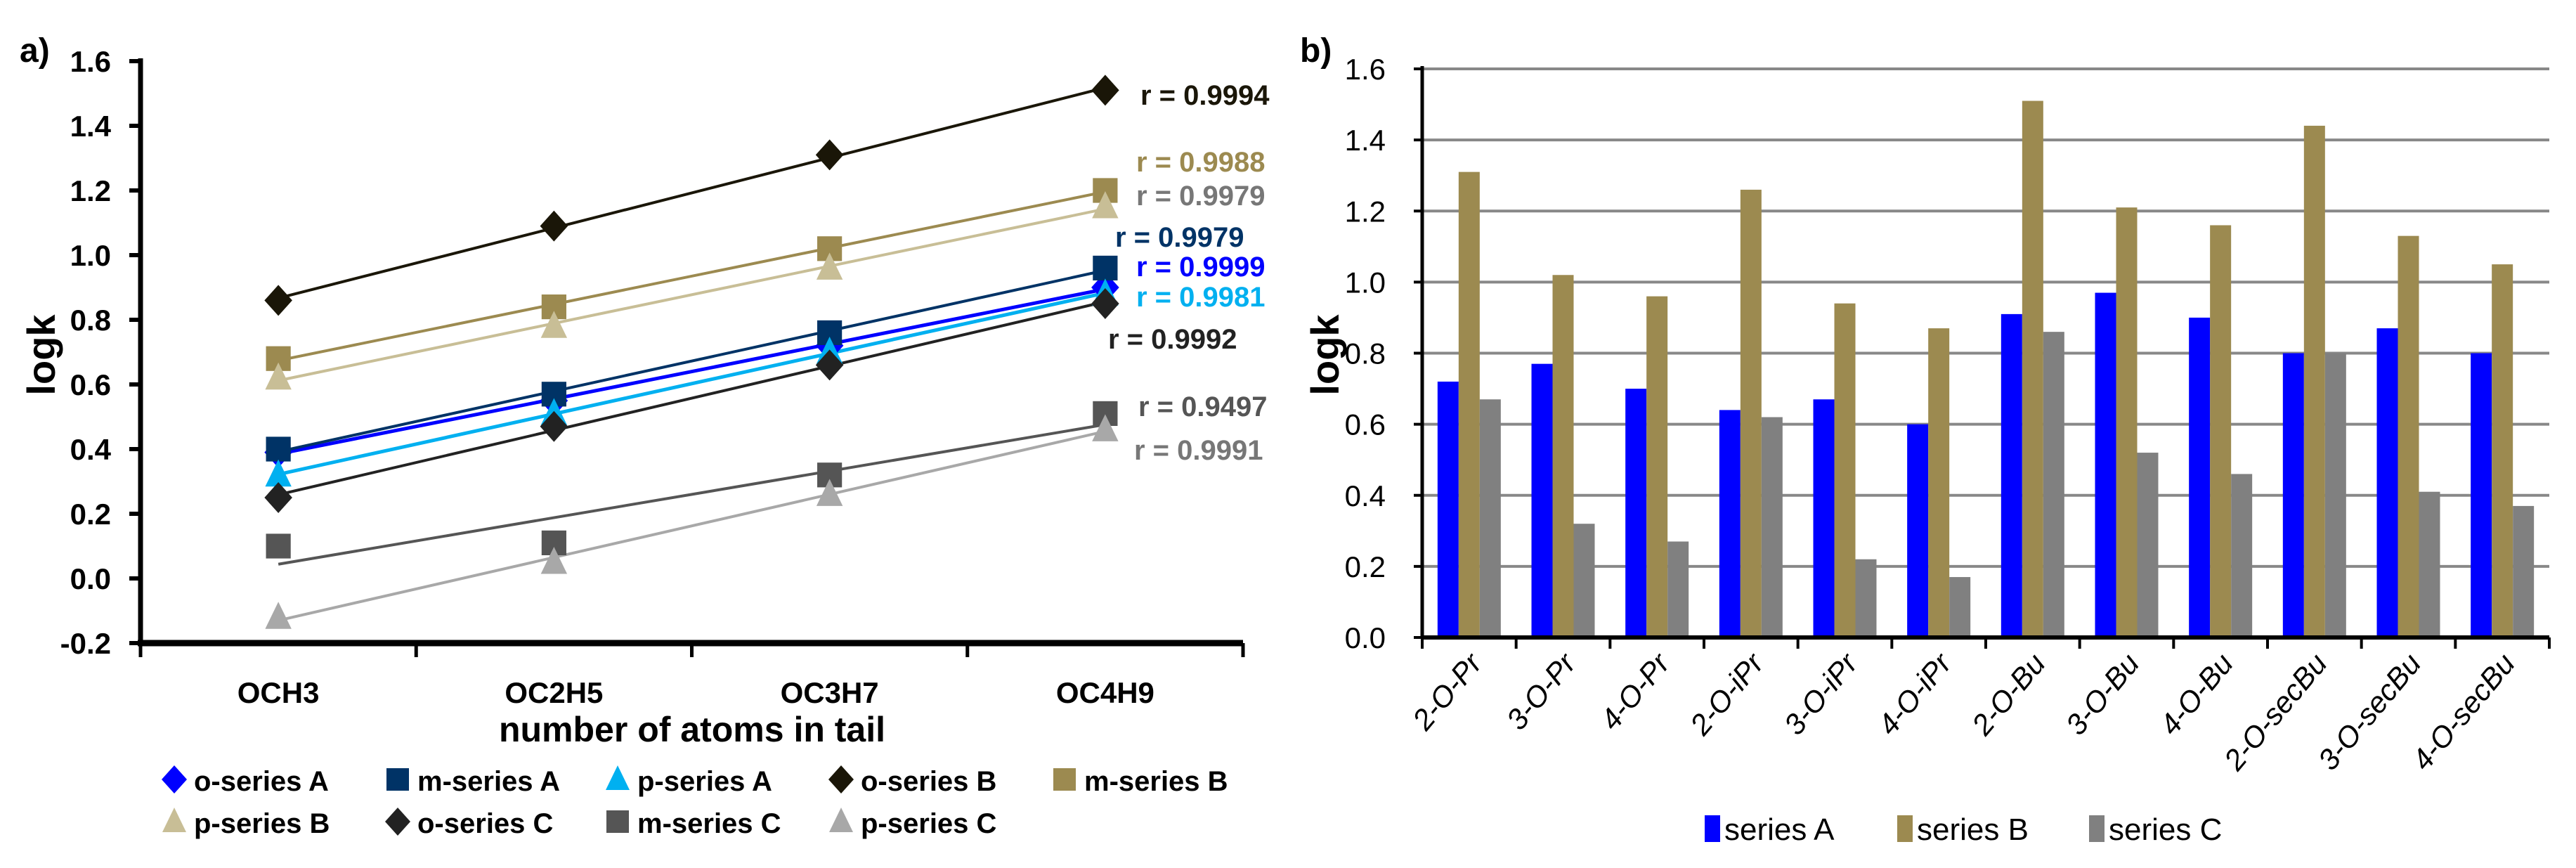  What do you see at coordinates (174, 779) in the screenshot?
I see `legend-diamond-icon` at bounding box center [174, 779].